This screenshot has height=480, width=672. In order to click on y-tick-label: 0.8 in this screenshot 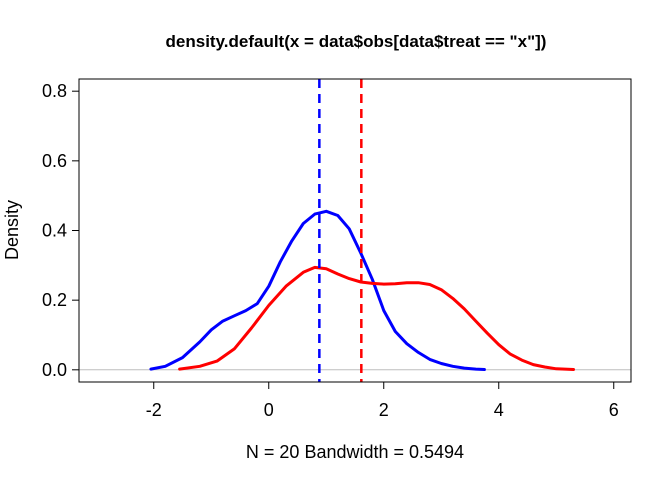, I will do `click(54, 91)`.